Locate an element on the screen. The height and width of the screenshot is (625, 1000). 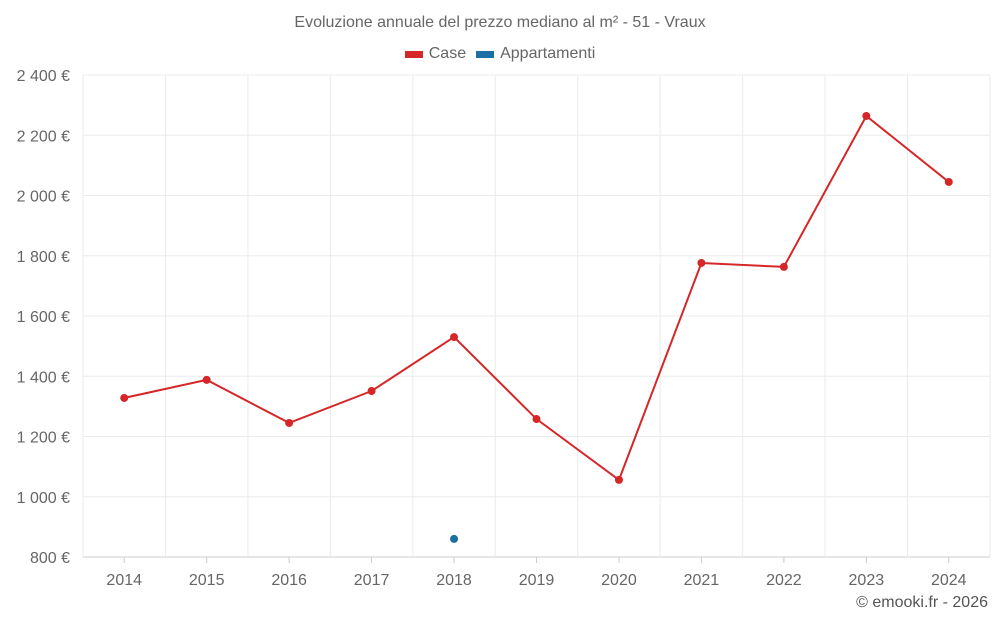
x-tick-label: 2017 is located at coordinates (372, 580).